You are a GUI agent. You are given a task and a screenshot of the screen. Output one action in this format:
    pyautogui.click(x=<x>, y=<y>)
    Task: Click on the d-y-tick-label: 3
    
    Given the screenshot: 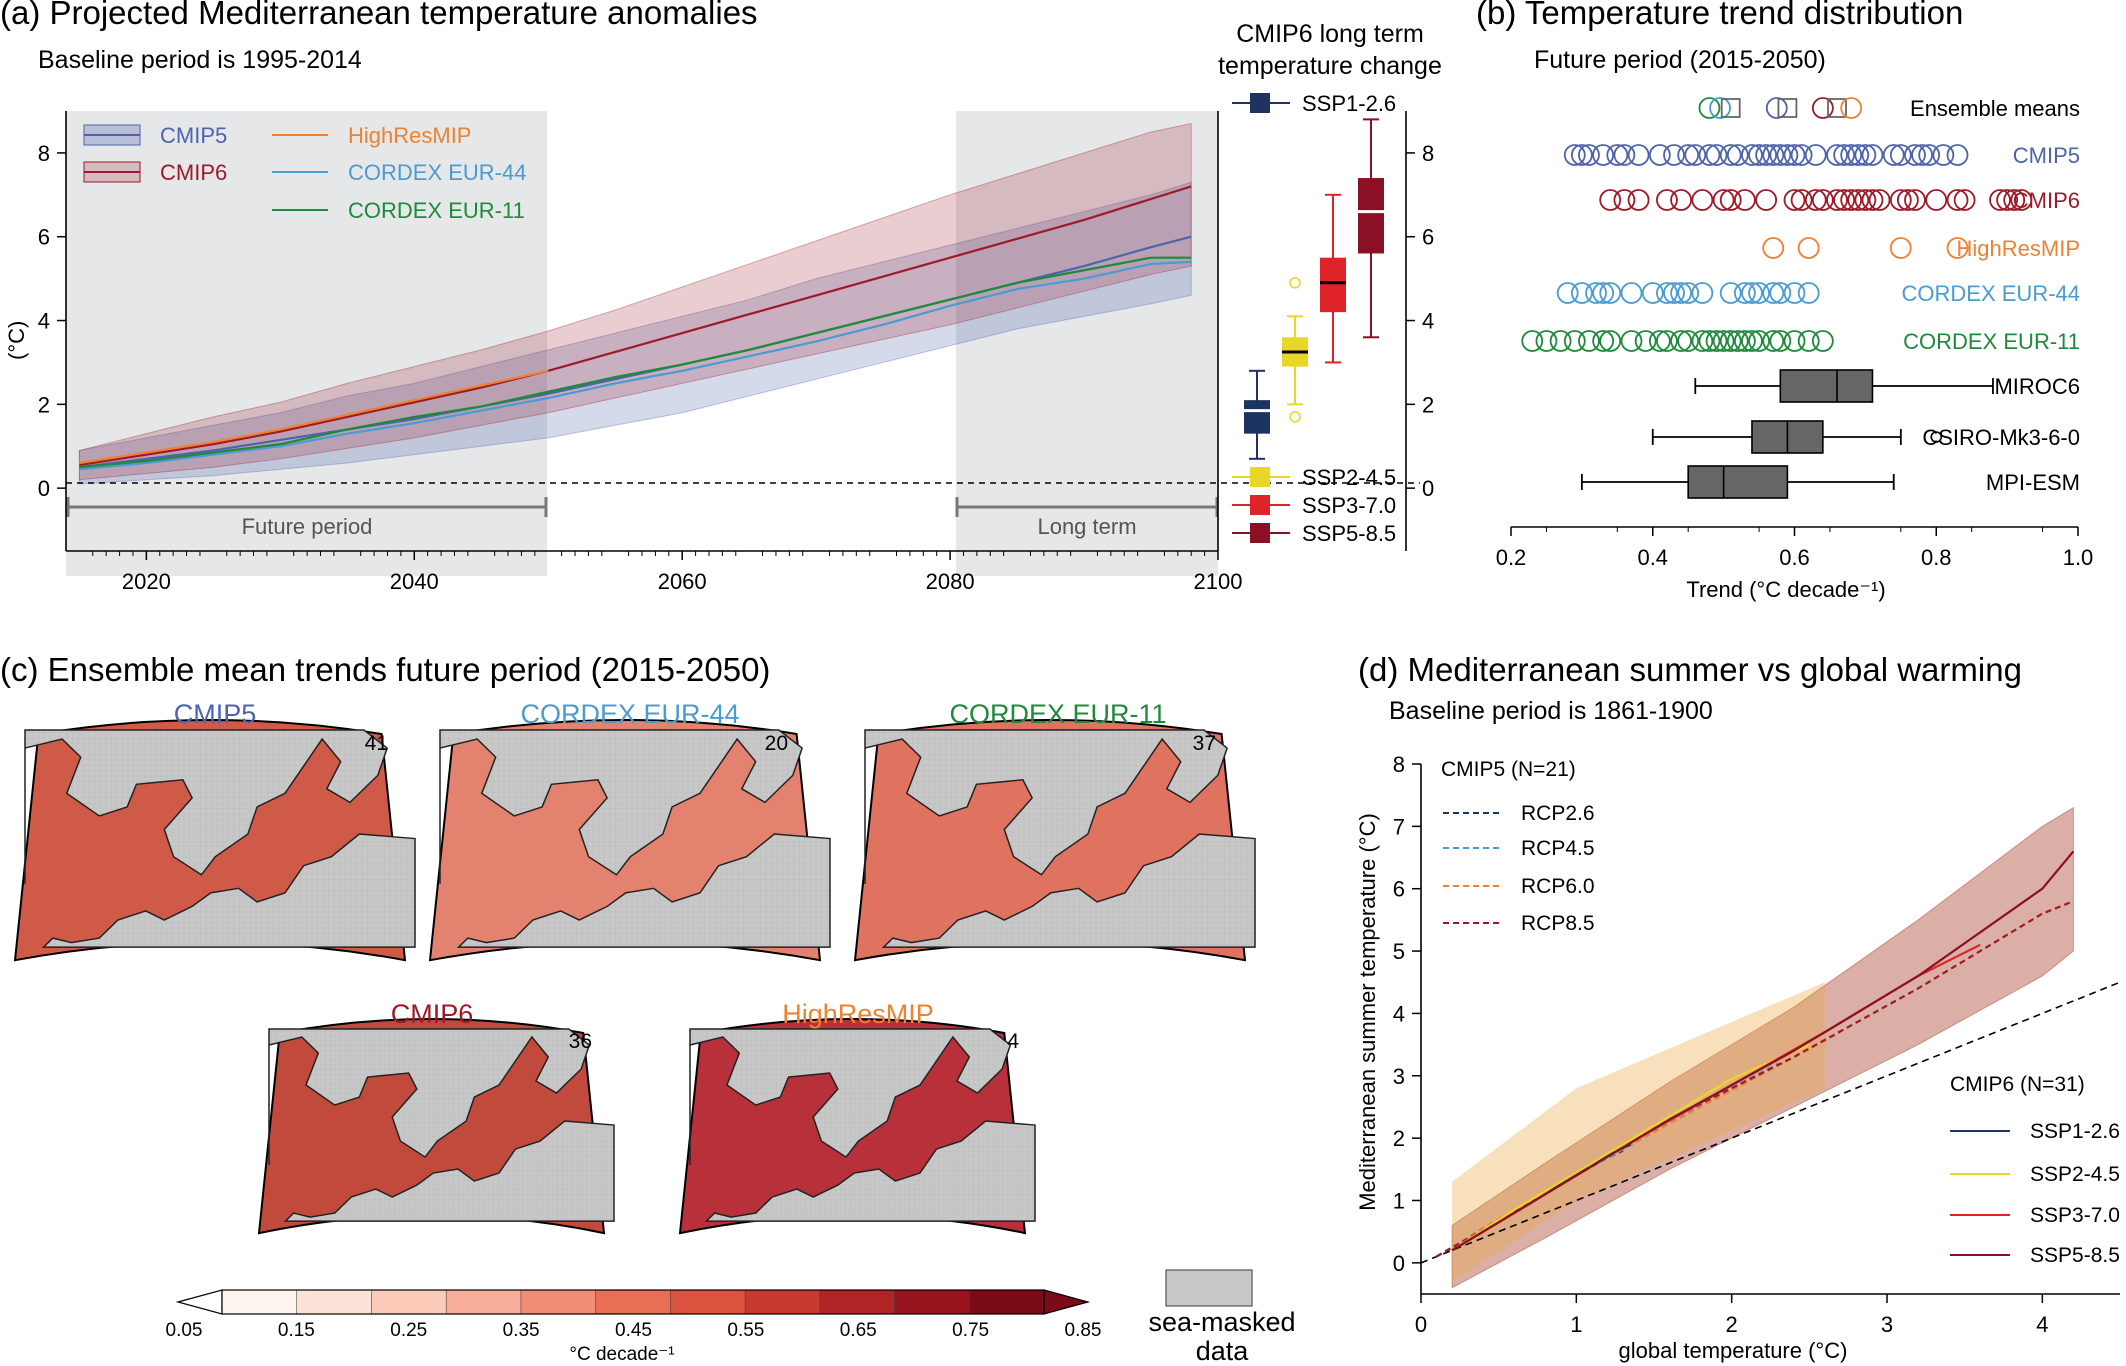 What is the action you would take?
    pyautogui.click(x=1399, y=1076)
    